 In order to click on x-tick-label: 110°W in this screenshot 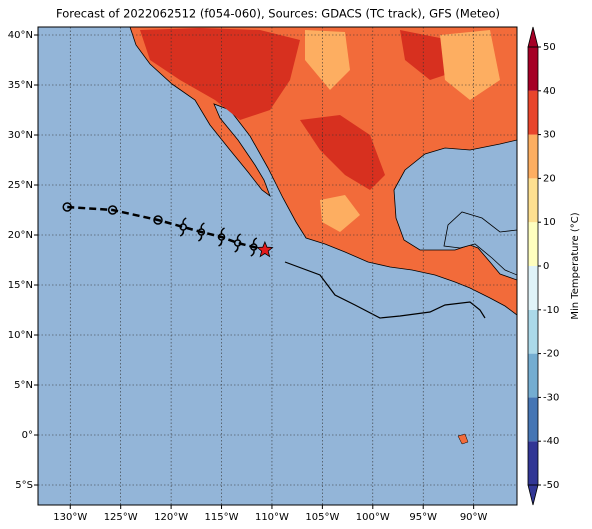, I will do `click(272, 517)`.